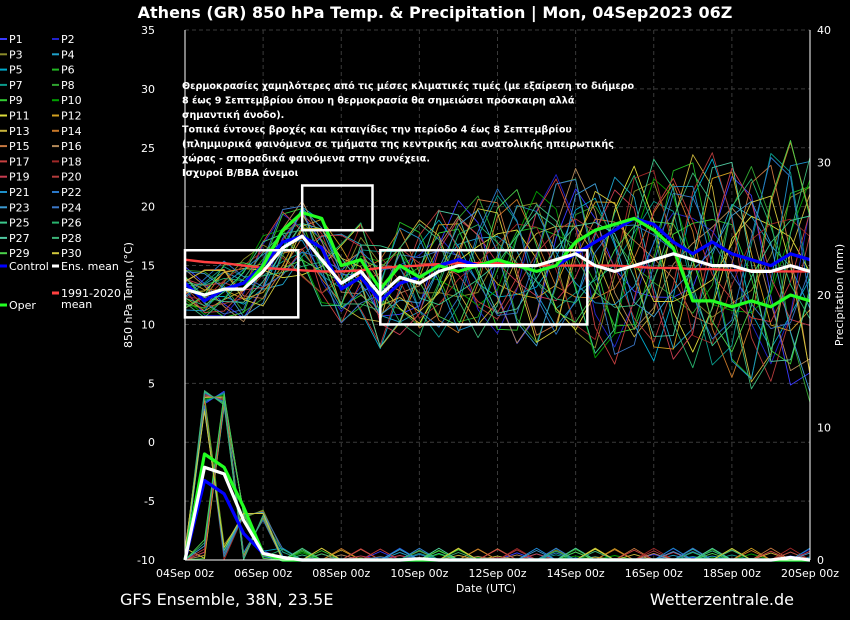  What do you see at coordinates (71, 161) in the screenshot?
I see `legend-entry: P18` at bounding box center [71, 161].